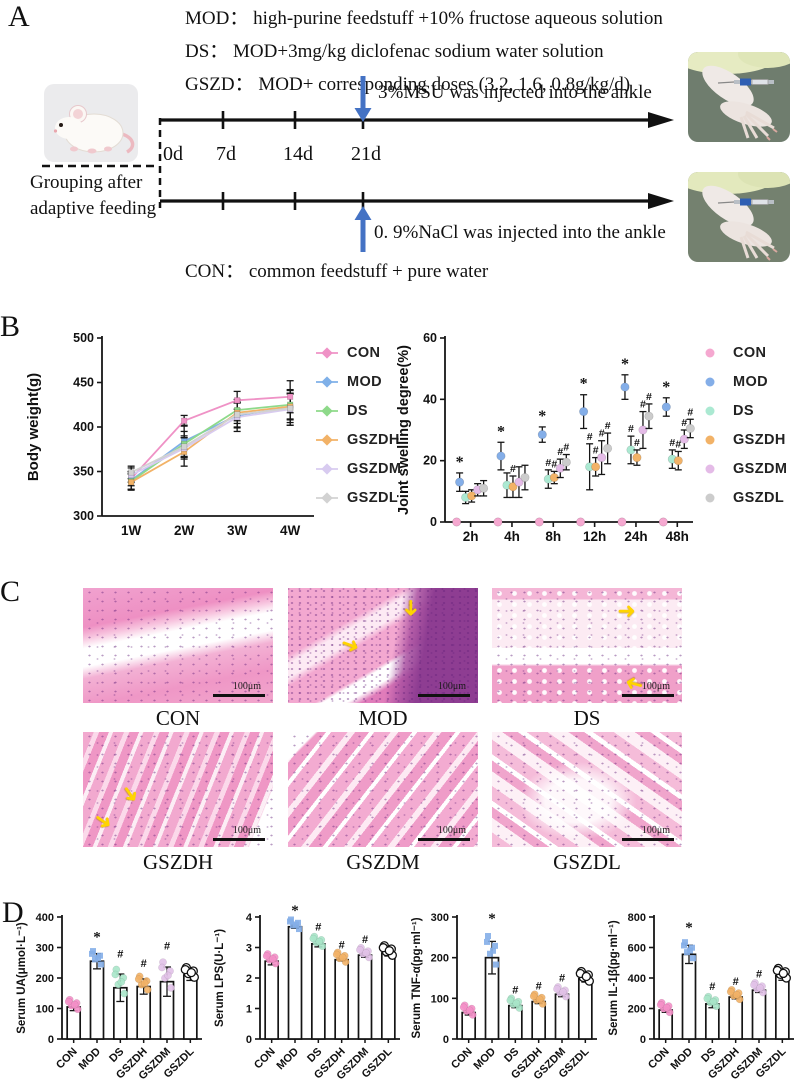  Describe the element at coordinates (744, 468) in the screenshot. I see `legend-item-GSZDM: GSZDM` at that location.